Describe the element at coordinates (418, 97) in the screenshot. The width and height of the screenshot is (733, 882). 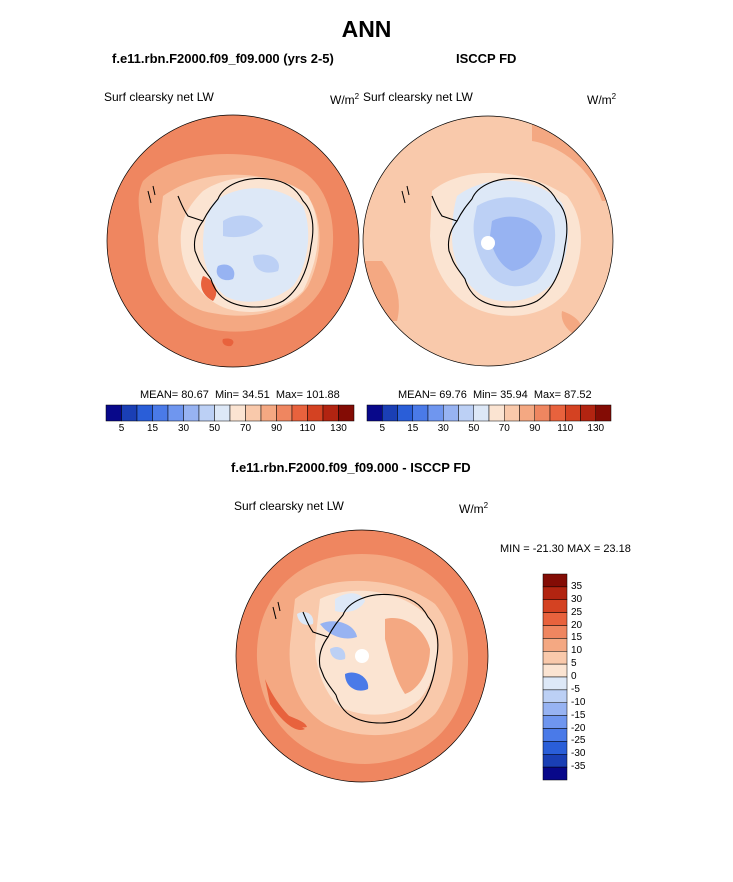
I see `panel2-variable: Surf clearsky net LW` at that location.